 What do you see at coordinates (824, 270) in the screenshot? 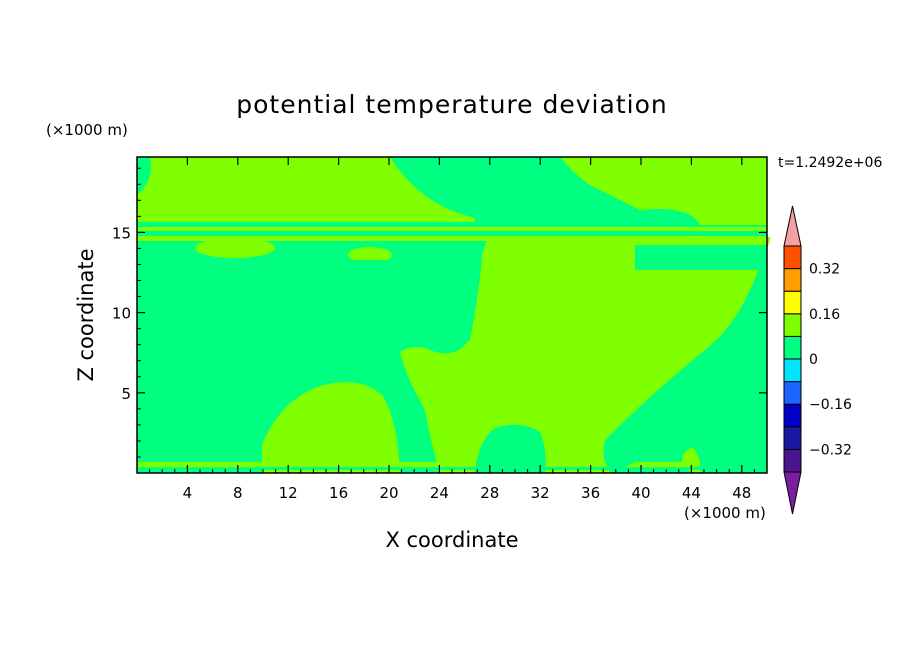
I see `colorbar-tick-label: 0.32` at bounding box center [824, 270].